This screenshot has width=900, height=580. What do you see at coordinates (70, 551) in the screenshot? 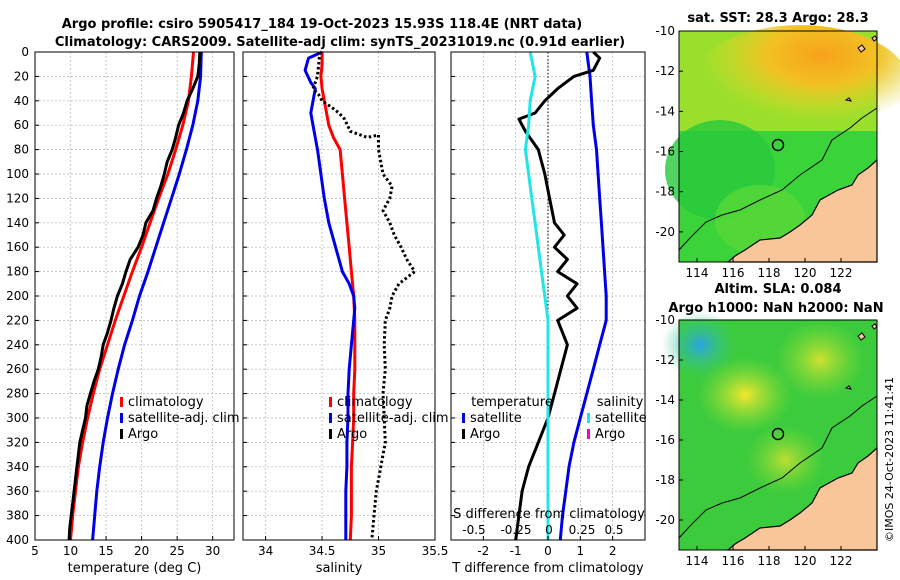
I see `x-tick-label: 10` at bounding box center [70, 551].